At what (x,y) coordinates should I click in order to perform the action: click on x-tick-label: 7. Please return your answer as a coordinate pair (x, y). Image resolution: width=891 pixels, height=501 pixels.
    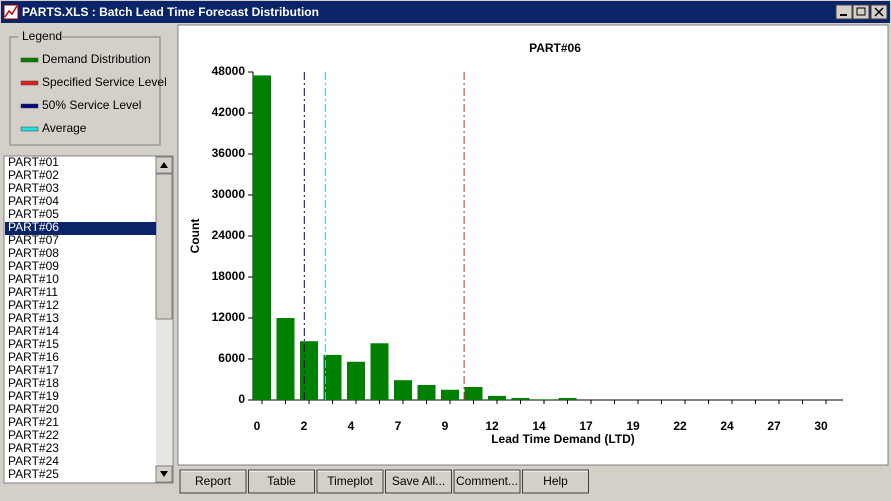
    Looking at the image, I should click on (398, 426).